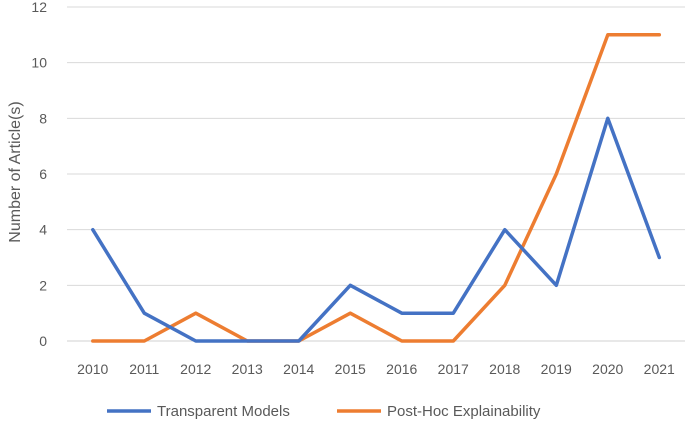 This screenshot has height=424, width=685. What do you see at coordinates (15, 171) in the screenshot?
I see `y-axis-label: Number of Article(s)` at bounding box center [15, 171].